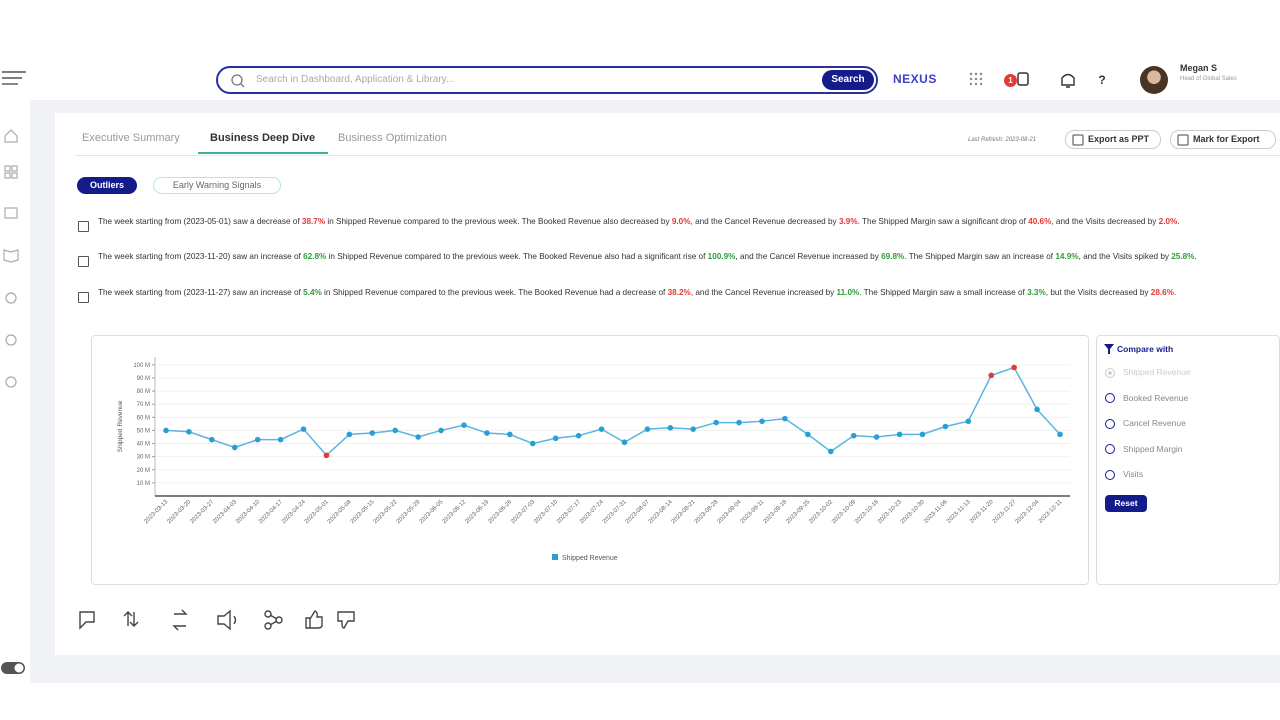 The height and width of the screenshot is (720, 1280). Describe the element at coordinates (263, 153) in the screenshot. I see `active-tab-indicator` at that location.